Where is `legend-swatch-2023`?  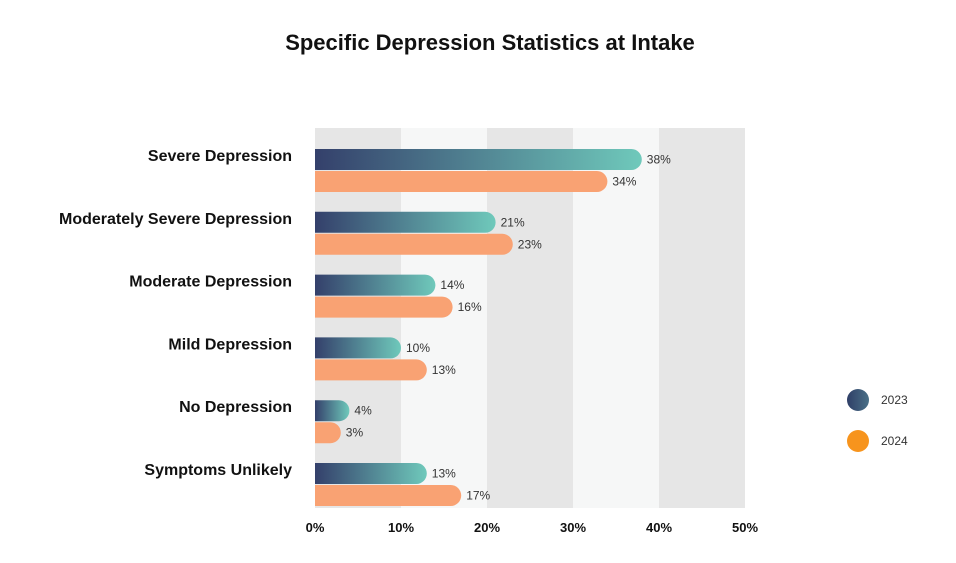
legend-swatch-2023 is located at coordinates (858, 400).